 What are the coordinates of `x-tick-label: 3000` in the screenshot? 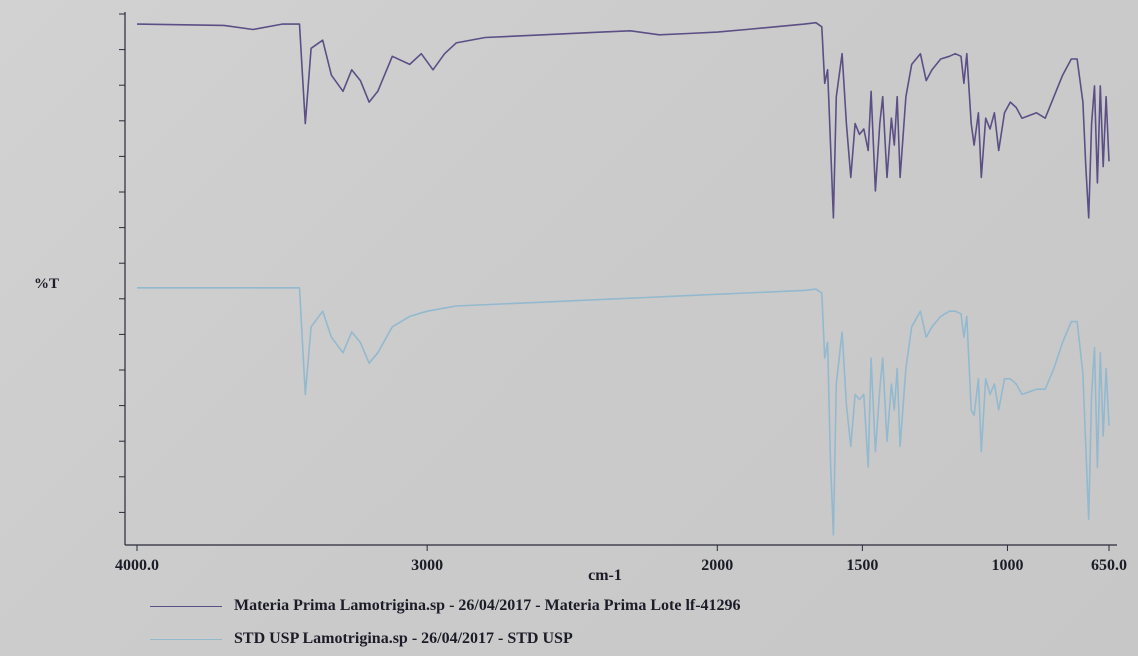 It's located at (427, 565).